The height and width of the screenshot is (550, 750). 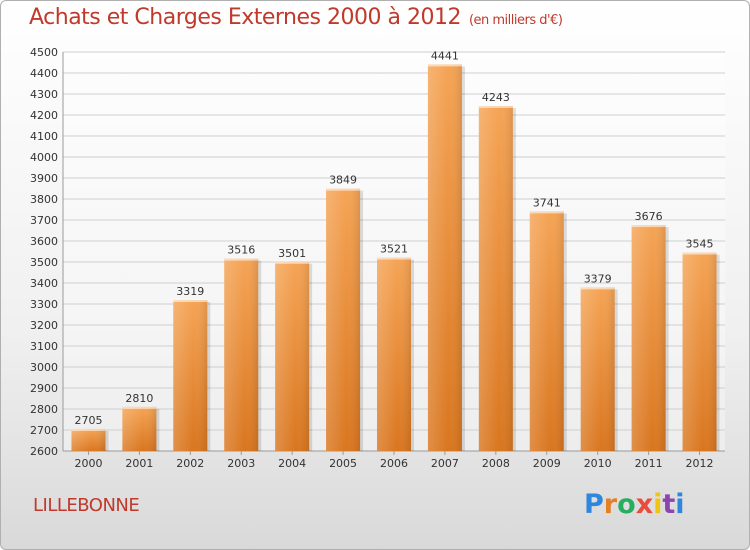 What do you see at coordinates (44, 178) in the screenshot?
I see `y-tick-label: 3900` at bounding box center [44, 178].